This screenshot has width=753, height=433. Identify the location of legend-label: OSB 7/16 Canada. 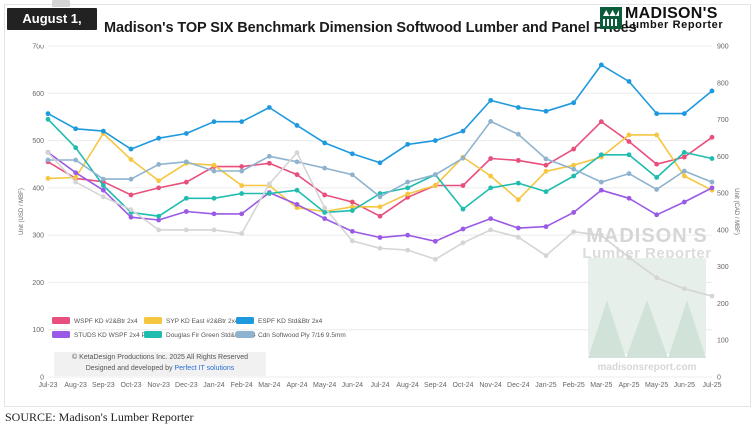
(100, 1).